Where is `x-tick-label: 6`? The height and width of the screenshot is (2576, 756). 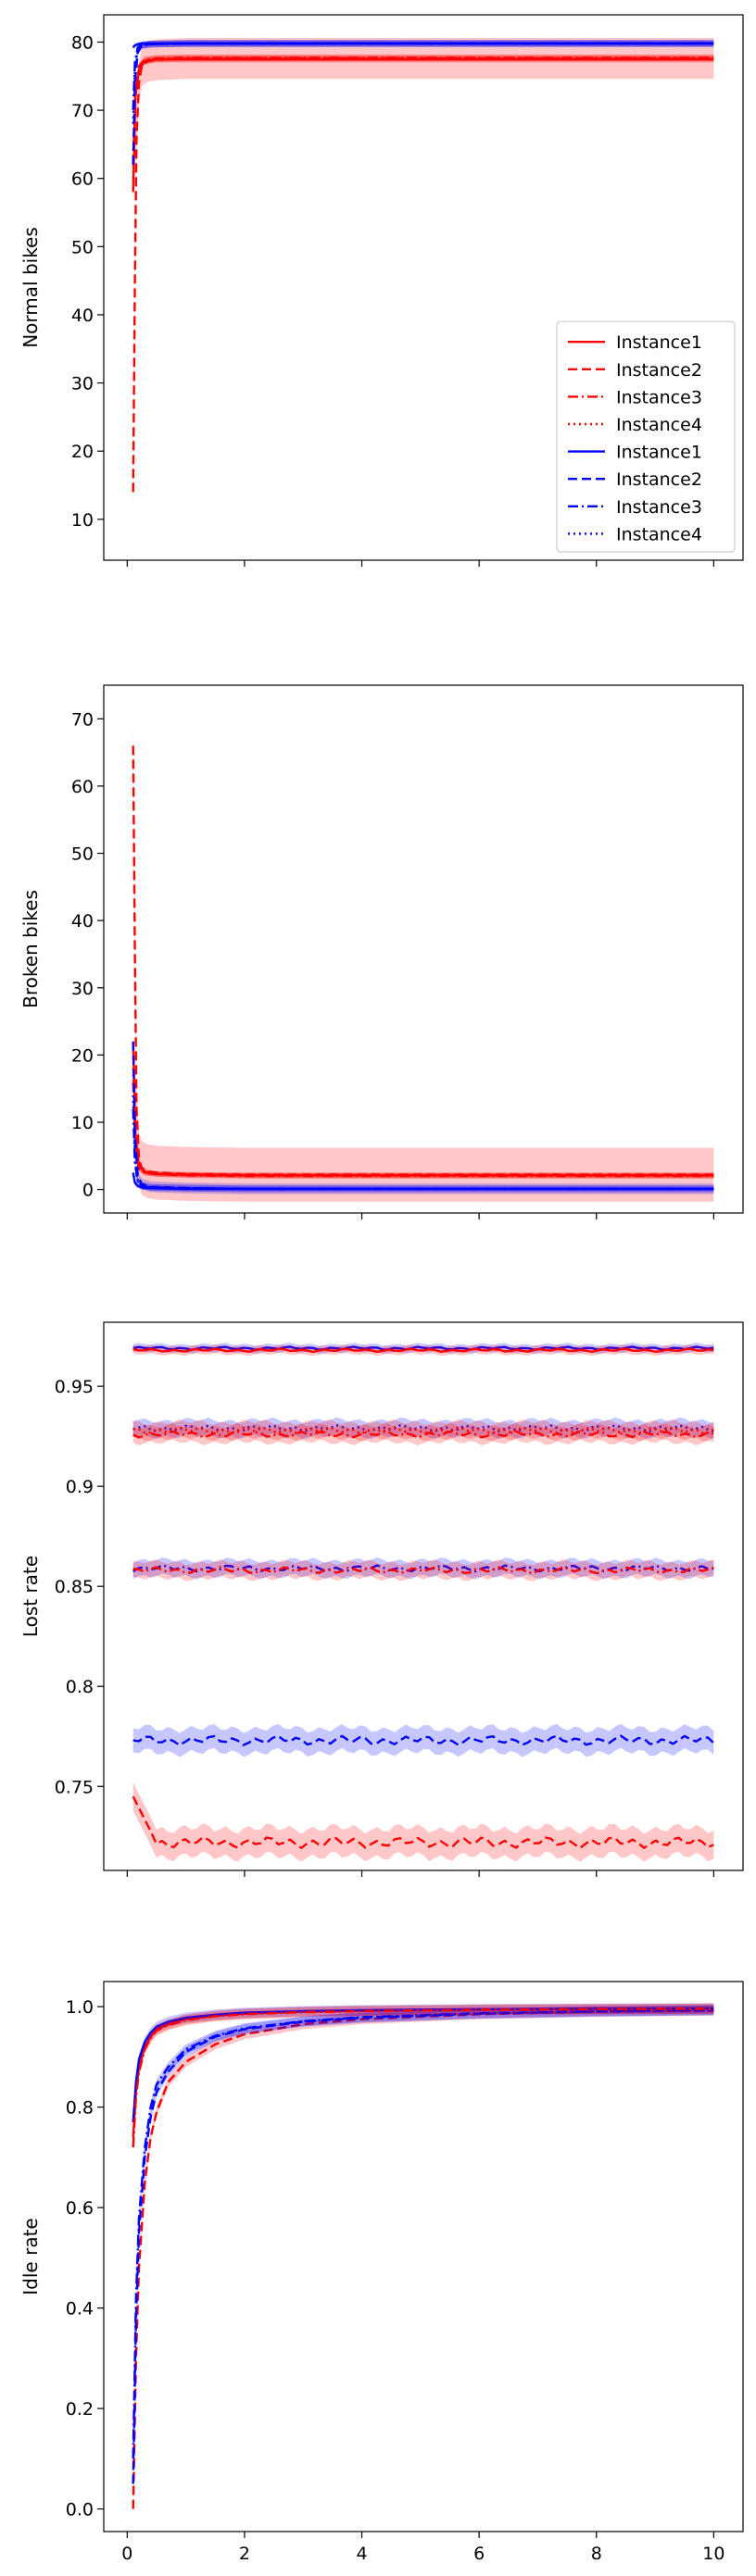 x-tick-label: 6 is located at coordinates (479, 2554).